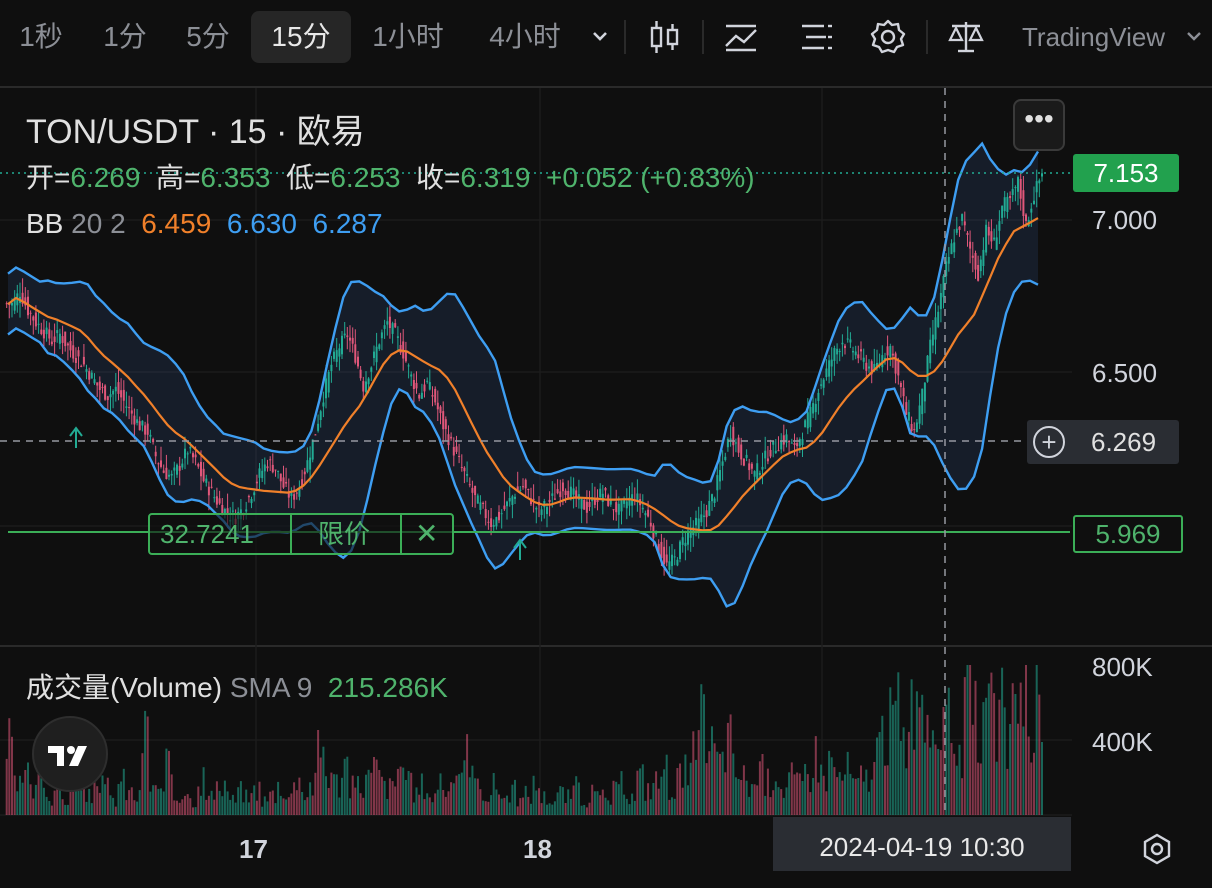 The image size is (1212, 888). Describe the element at coordinates (408, 36) in the screenshot. I see `timeframe-1h: 1小时` at that location.